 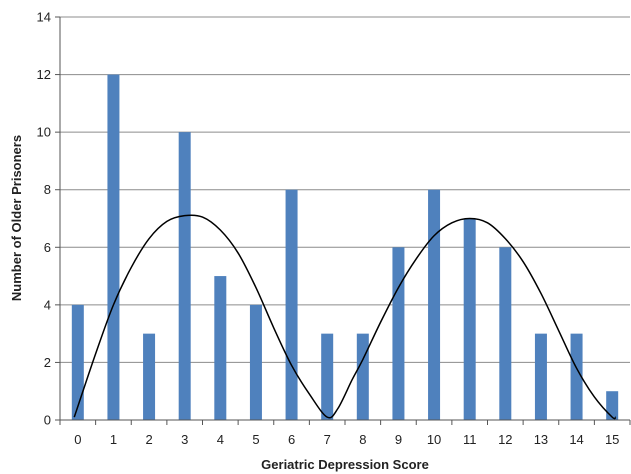 What do you see at coordinates (541, 439) in the screenshot?
I see `x-tick-label-13: 13` at bounding box center [541, 439].